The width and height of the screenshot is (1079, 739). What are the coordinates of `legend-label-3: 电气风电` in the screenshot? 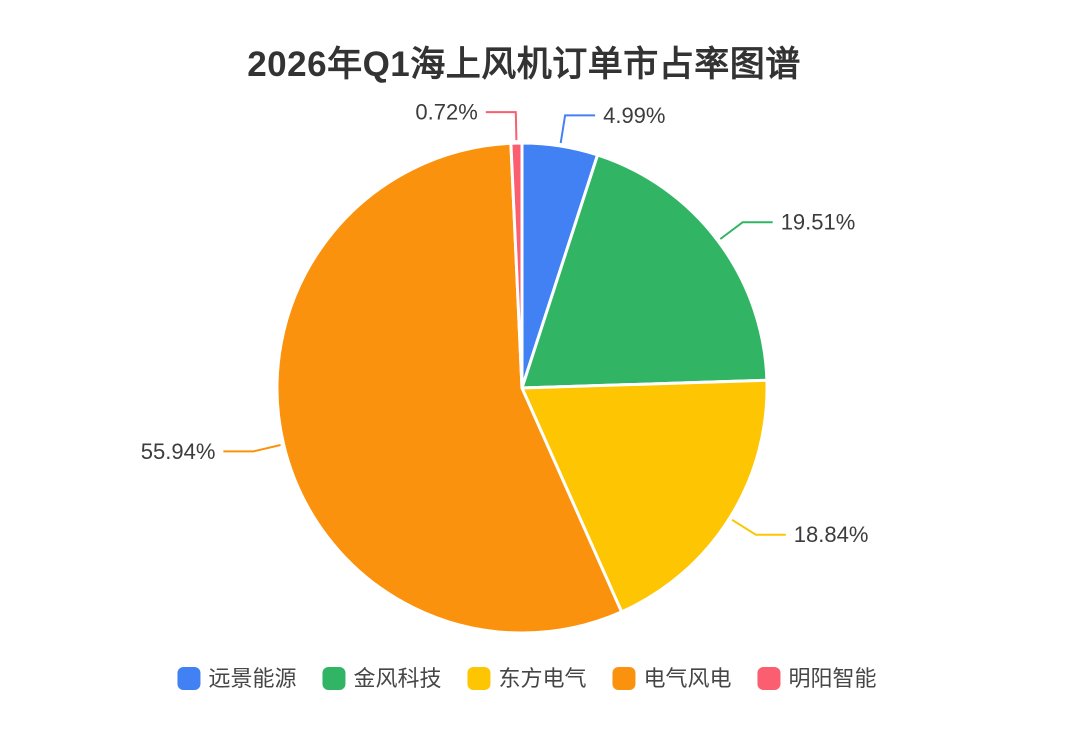 It's located at (687, 678).